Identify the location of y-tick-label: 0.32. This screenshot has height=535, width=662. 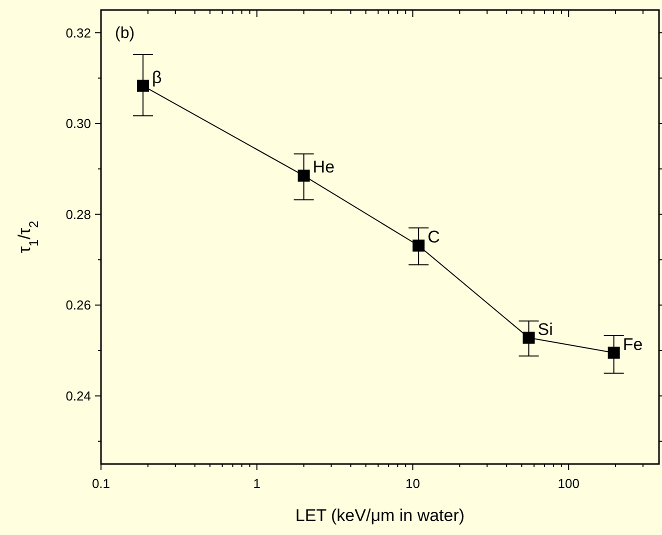
(78, 32).